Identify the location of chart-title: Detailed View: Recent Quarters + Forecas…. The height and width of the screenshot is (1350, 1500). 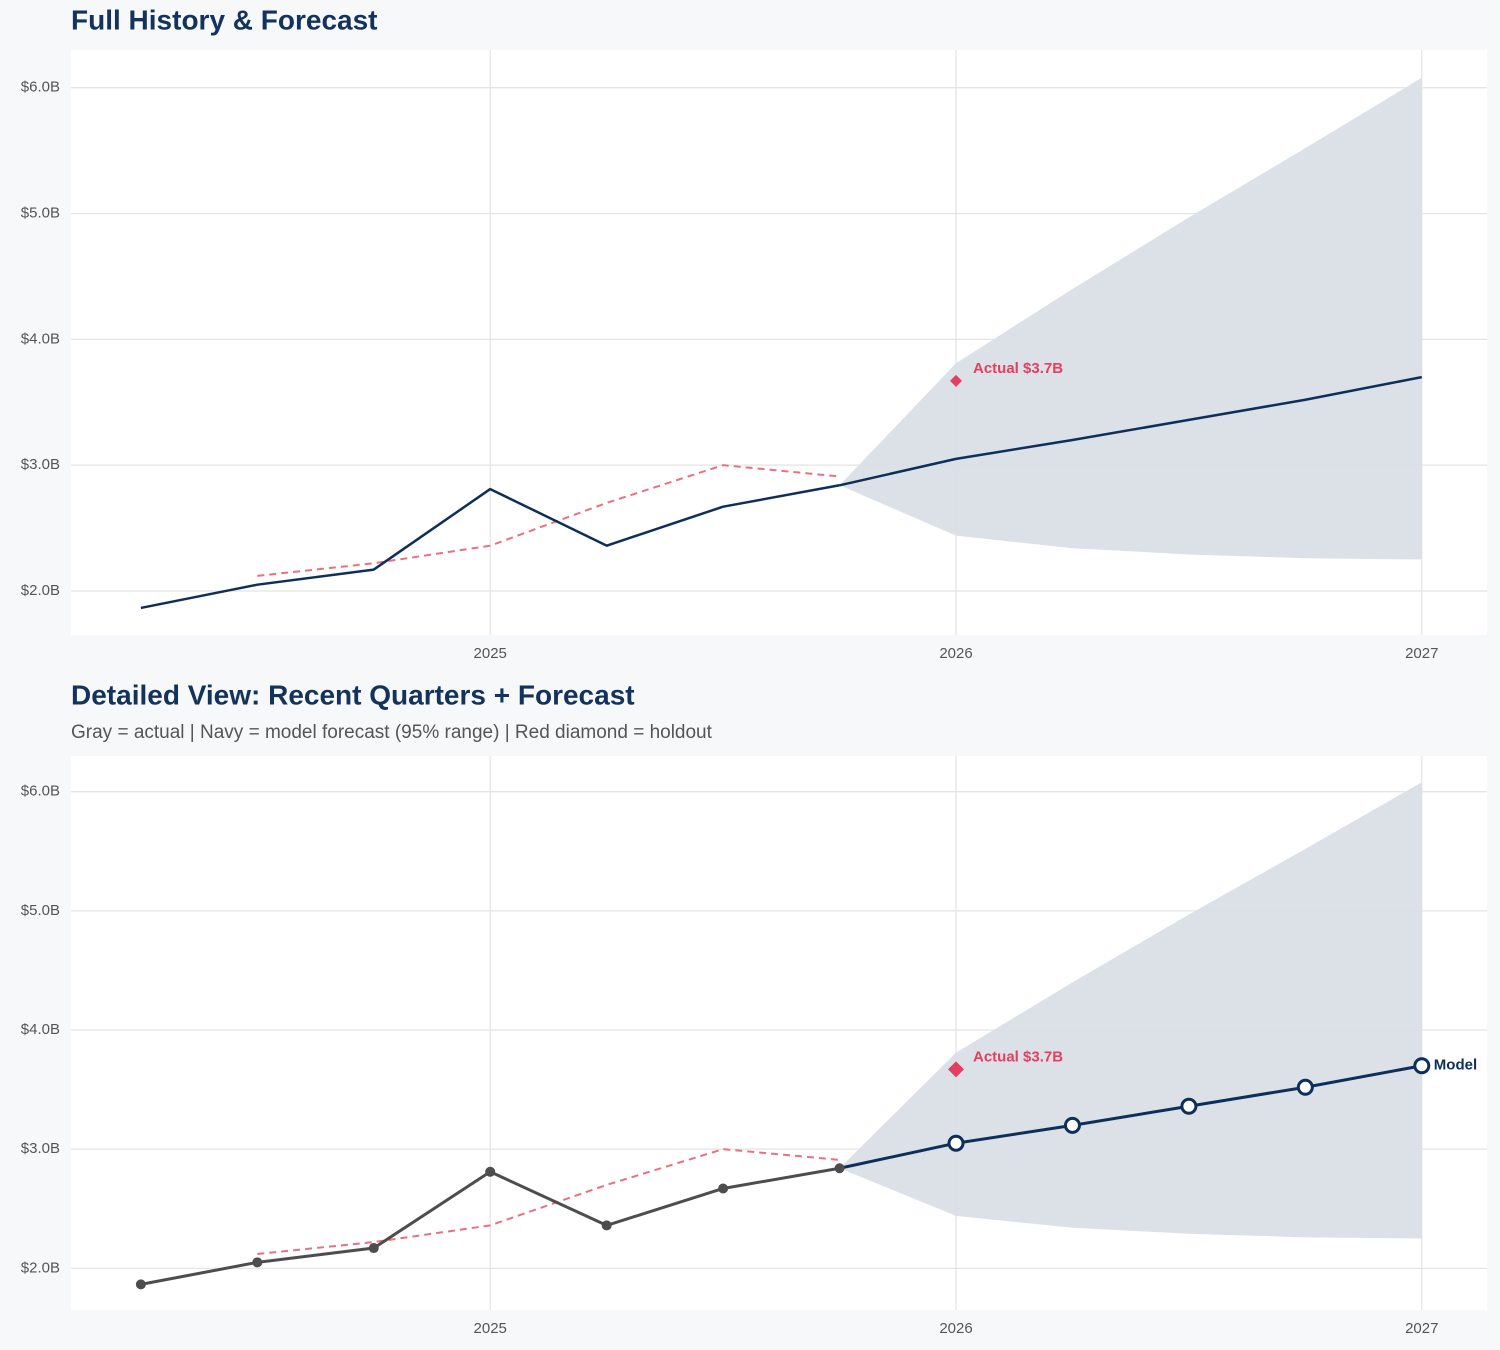
(353, 694).